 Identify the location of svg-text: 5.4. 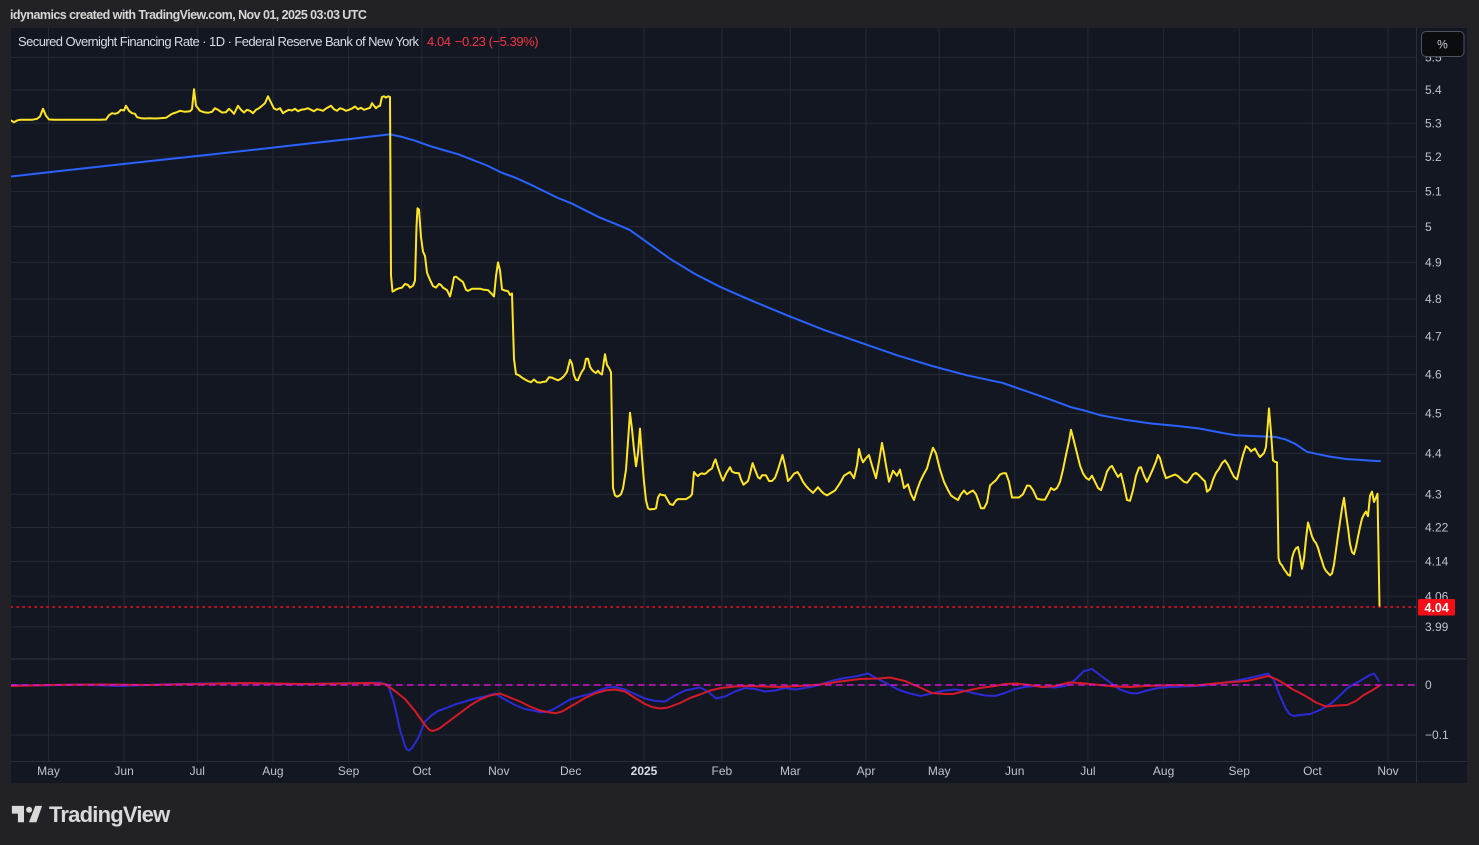
(1433, 90).